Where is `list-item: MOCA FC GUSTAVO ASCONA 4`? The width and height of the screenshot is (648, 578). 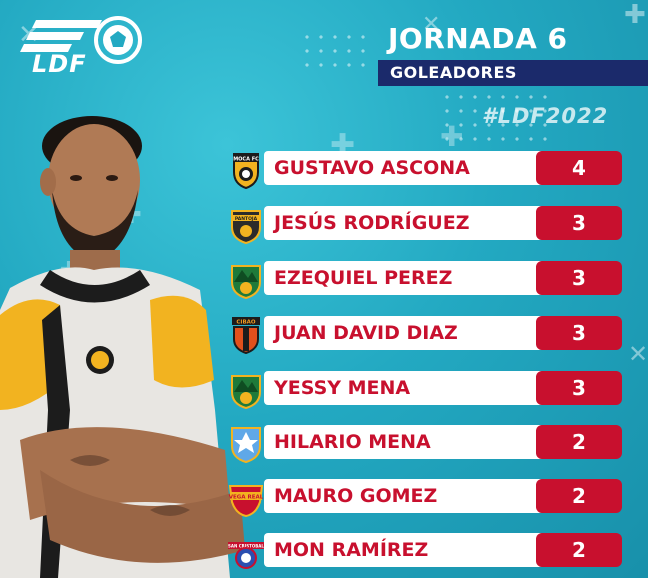
list-item: MOCA FC GUSTAVO ASCONA 4 is located at coordinates (424, 170).